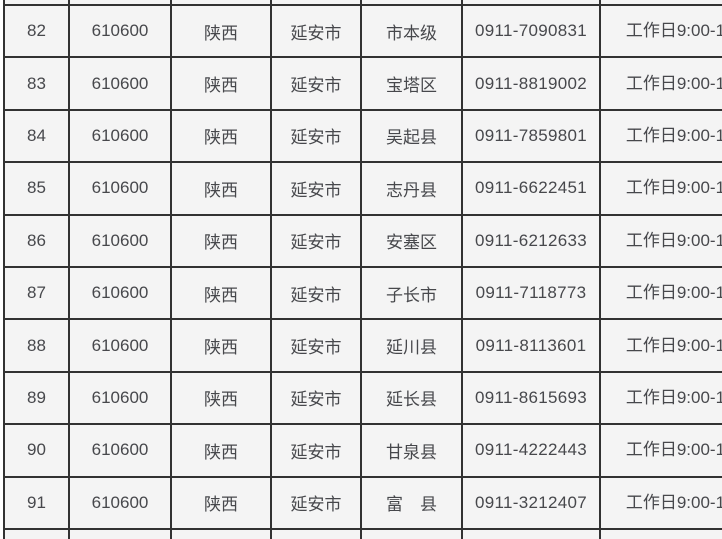 Image resolution: width=722 pixels, height=539 pixels. Describe the element at coordinates (411, 136) in the screenshot. I see `cell-district: 吴起县` at that location.